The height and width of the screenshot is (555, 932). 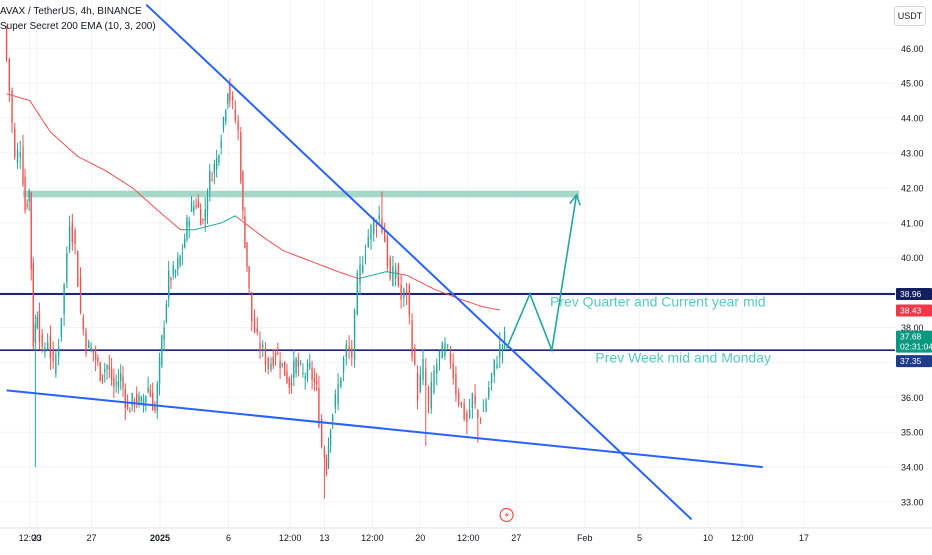 I want to click on currency-badge: USDT, so click(x=910, y=16).